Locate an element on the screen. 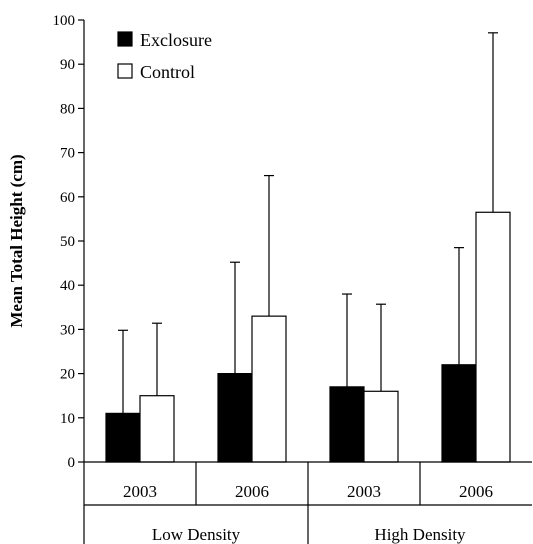 The image size is (533, 544). y-axis-title: Mean Total Height (cm) is located at coordinates (16, 240).